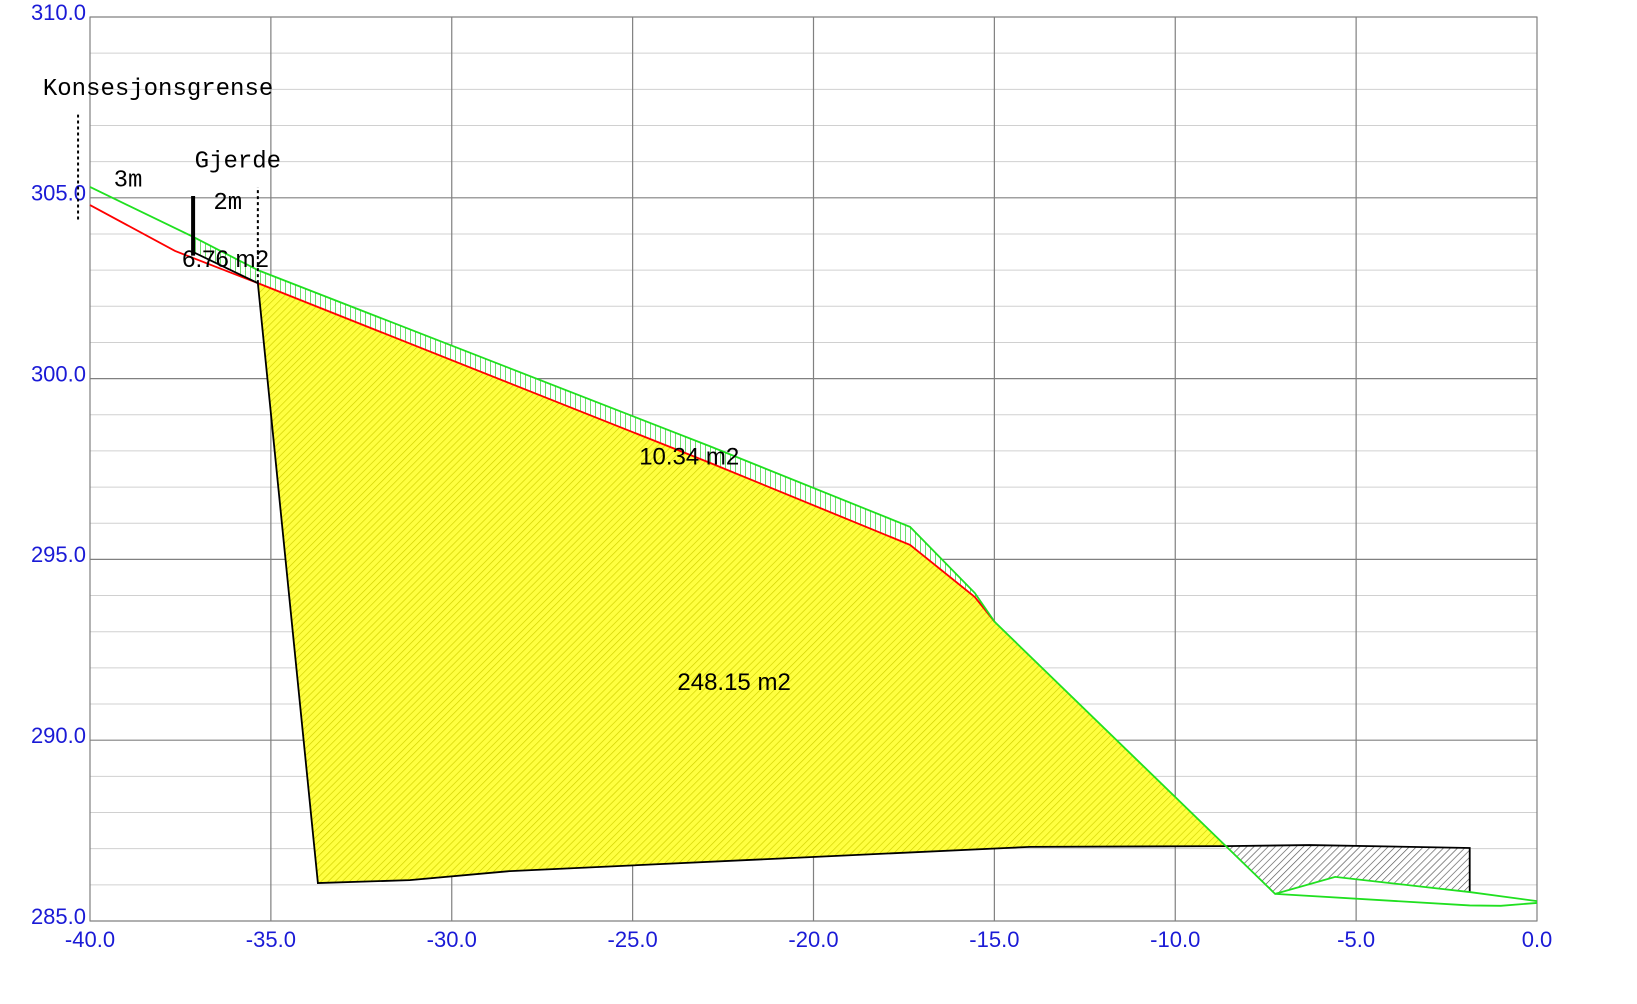 This screenshot has width=1637, height=1004. What do you see at coordinates (58, 554) in the screenshot?
I see `y-tick-label: 295.0` at bounding box center [58, 554].